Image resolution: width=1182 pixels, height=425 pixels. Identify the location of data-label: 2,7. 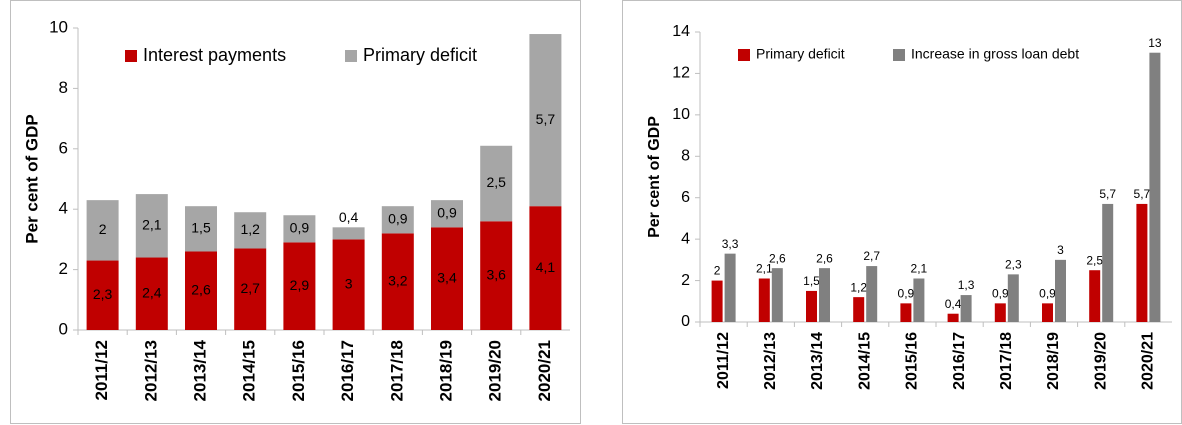
(871, 256).